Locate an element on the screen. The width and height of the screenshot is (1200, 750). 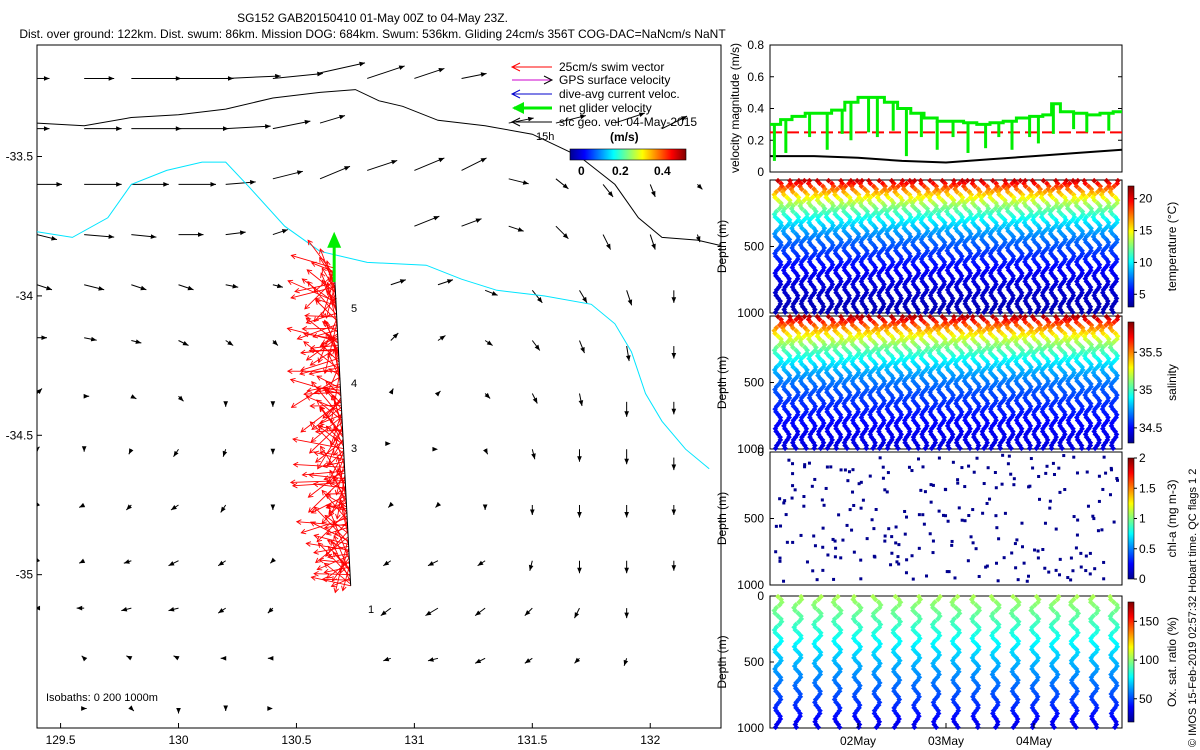
chl-a-colorbar-label: 0 is located at coordinates (1142, 579).